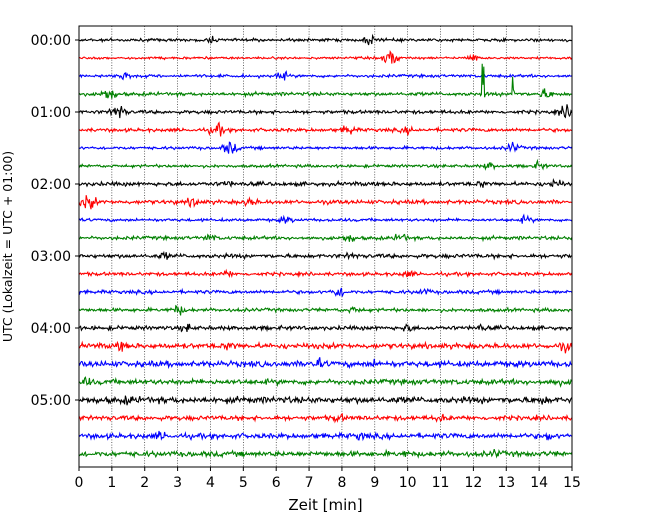 The height and width of the screenshot is (520, 650). What do you see at coordinates (539, 483) in the screenshot?
I see `x-tick-label: 14` at bounding box center [539, 483].